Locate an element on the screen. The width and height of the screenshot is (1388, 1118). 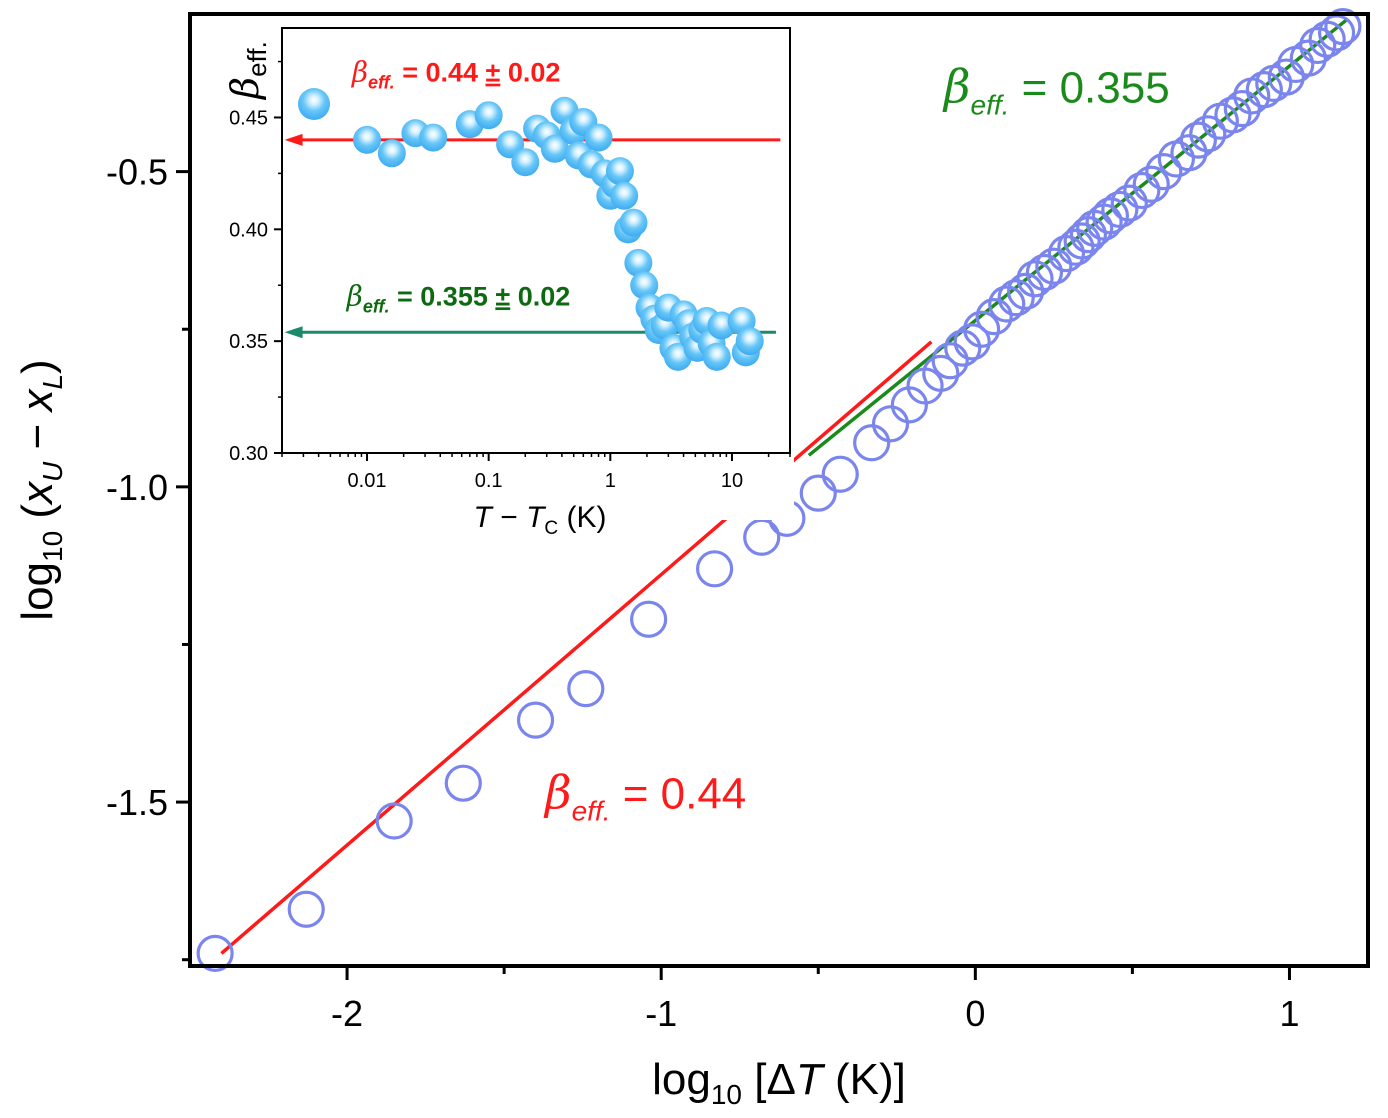
inset-y-tick-label: 0.40 is located at coordinates (248, 230).